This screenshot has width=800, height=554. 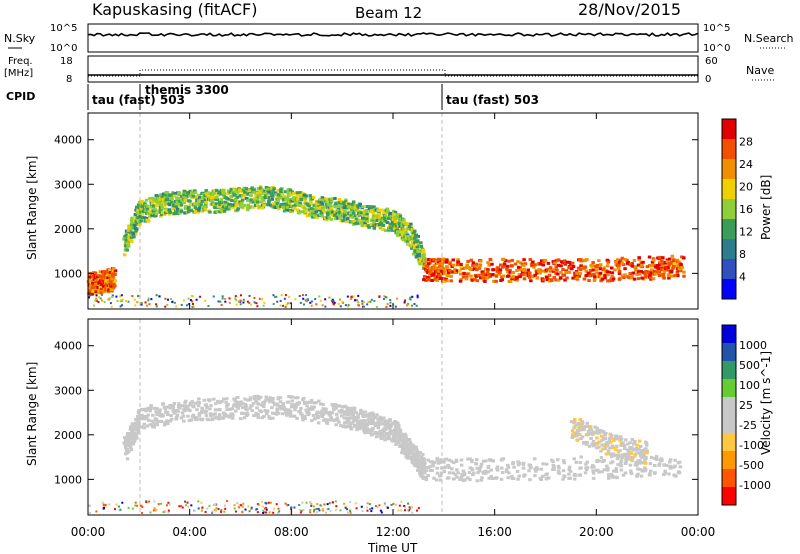 What do you see at coordinates (138, 100) in the screenshot?
I see `cpid-segment-1: tau (fast) 503` at bounding box center [138, 100].